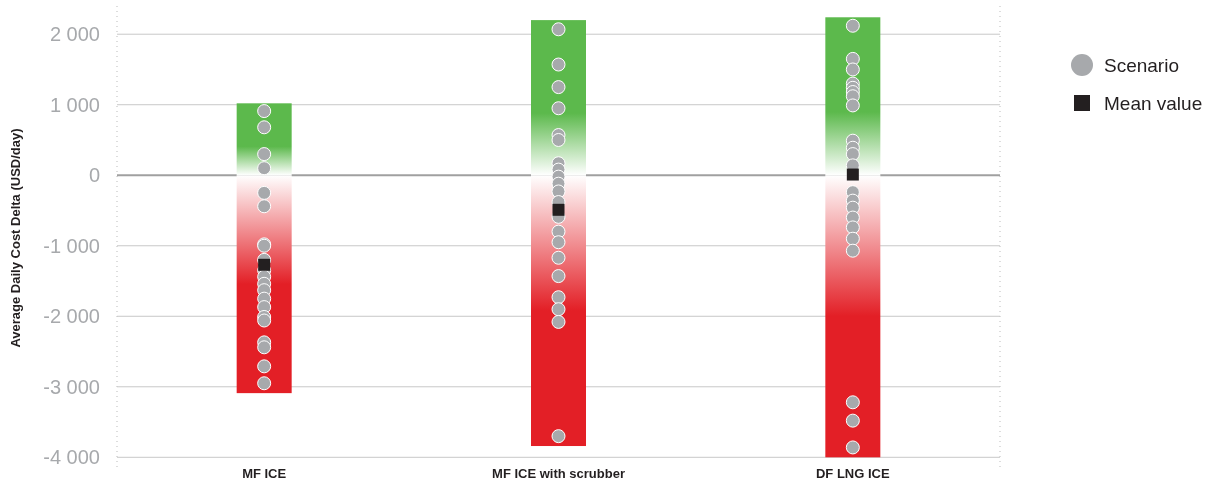 This screenshot has width=1215, height=491. Describe the element at coordinates (71, 386) in the screenshot. I see `y-tick-label: -3 000` at that location.